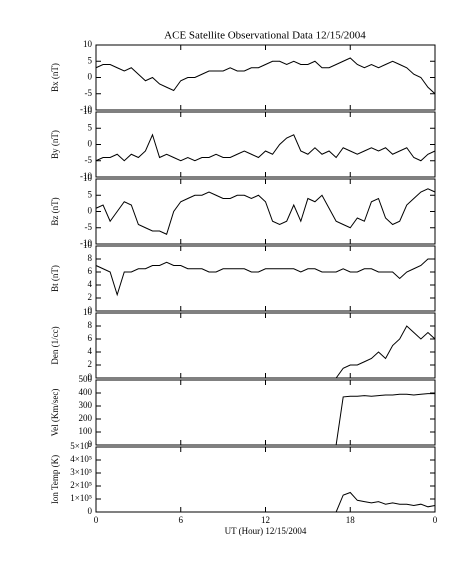 The width and height of the screenshot is (453, 566). Describe the element at coordinates (55, 278) in the screenshot. I see `y-axis-label: Bt (nT)` at that location.